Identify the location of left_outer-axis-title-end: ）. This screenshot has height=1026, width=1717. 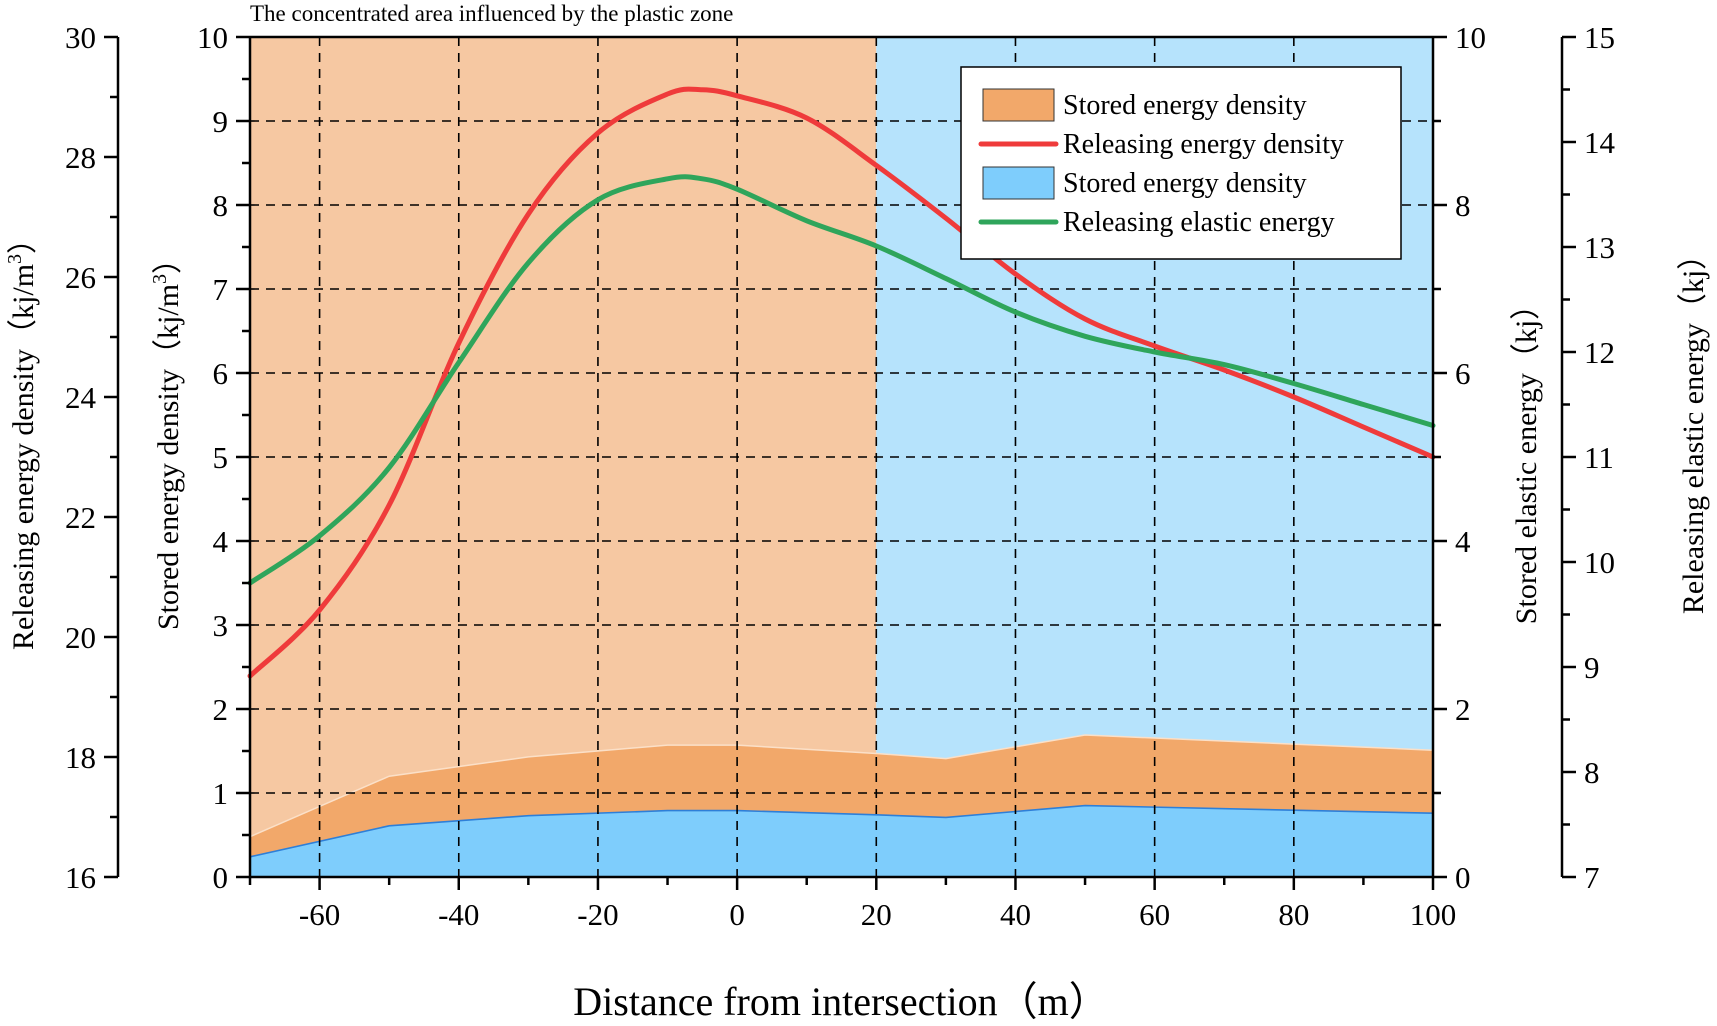
(23, 239).